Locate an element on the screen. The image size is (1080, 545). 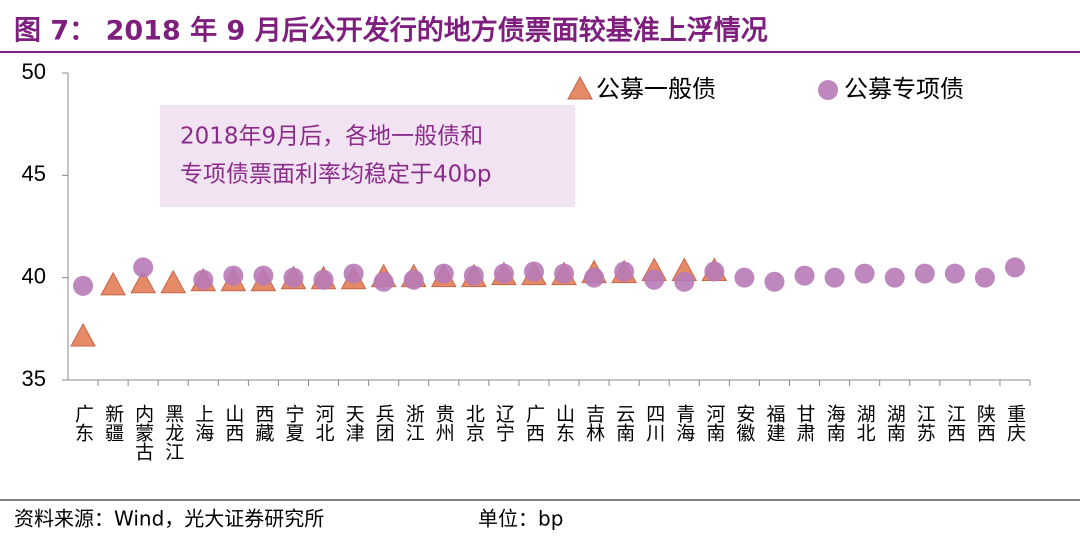
source: 资料来源：Wind，光大证券研究所 is located at coordinates (169, 519).